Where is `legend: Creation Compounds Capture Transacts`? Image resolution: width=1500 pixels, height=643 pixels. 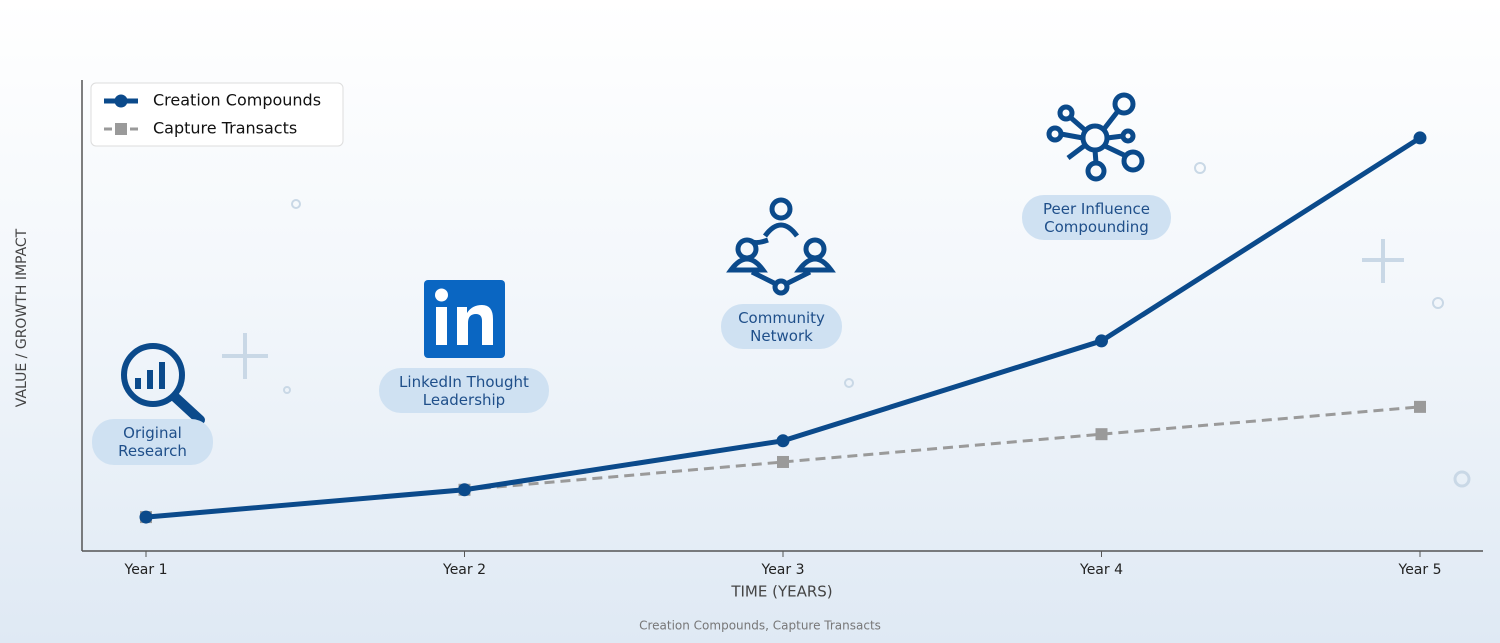 legend: Creation Compounds Capture Transacts is located at coordinates (217, 114).